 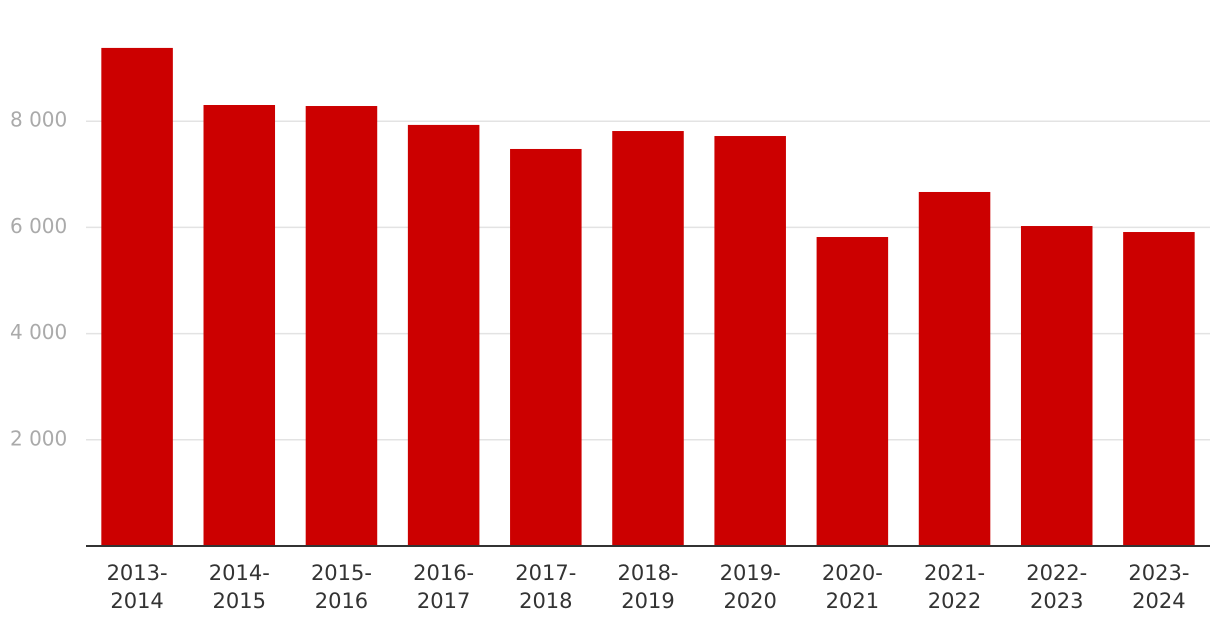 I want to click on y-tick-label: 6 000, so click(x=38, y=226).